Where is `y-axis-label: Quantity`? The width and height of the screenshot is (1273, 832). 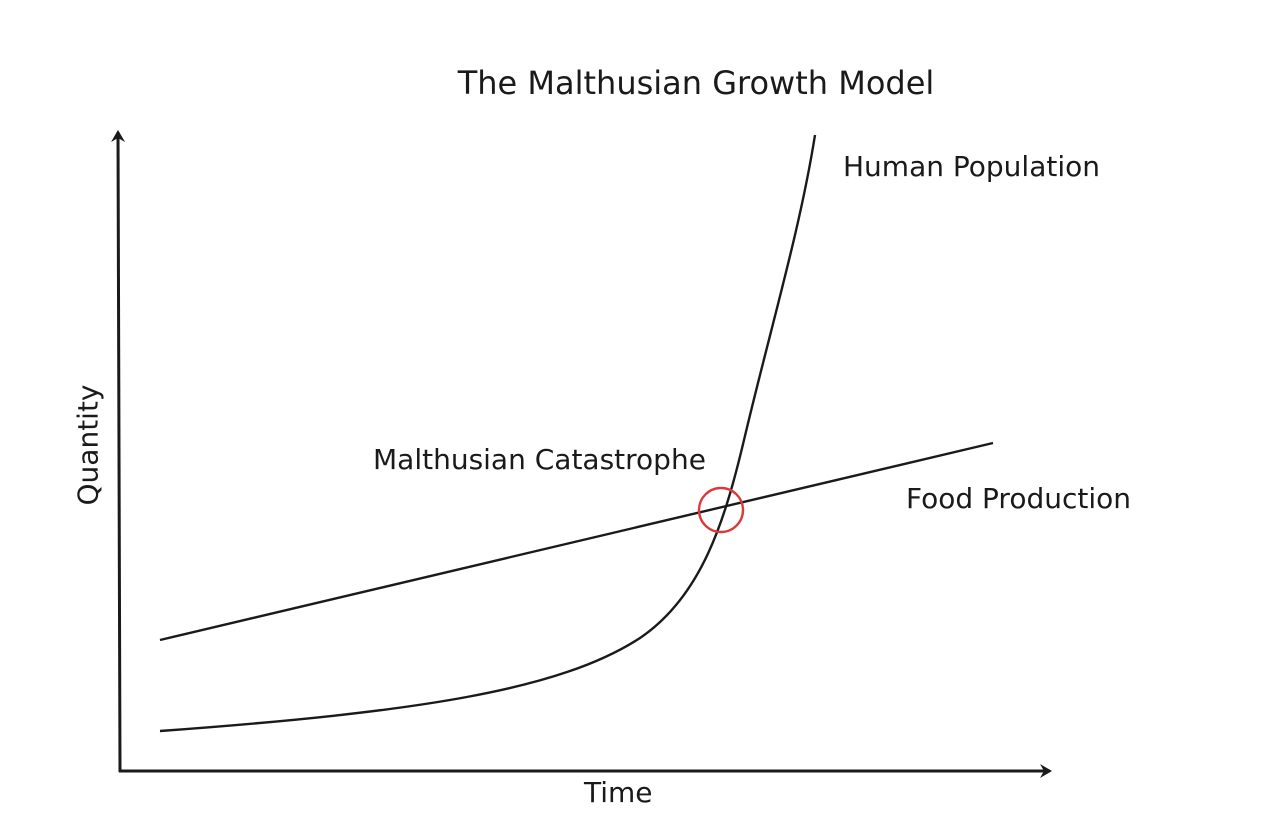 y-axis-label: Quantity is located at coordinates (88, 445).